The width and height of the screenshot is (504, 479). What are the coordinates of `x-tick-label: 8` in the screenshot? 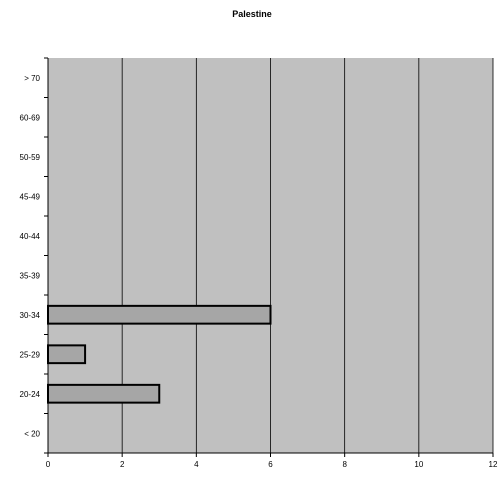 It's located at (344, 464).